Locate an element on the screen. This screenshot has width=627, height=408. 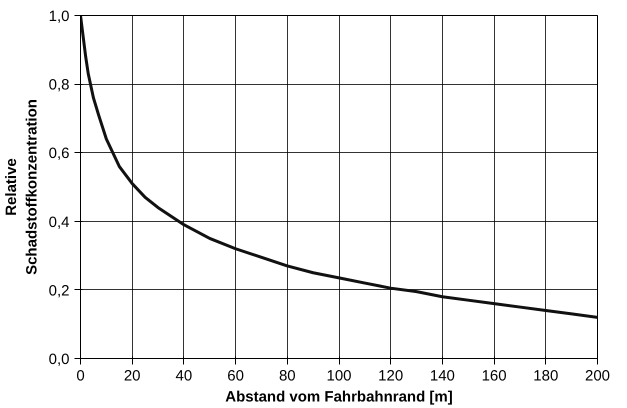
y-axis-title: Relative Schadstoffkonzentration is located at coordinates (22, 187).